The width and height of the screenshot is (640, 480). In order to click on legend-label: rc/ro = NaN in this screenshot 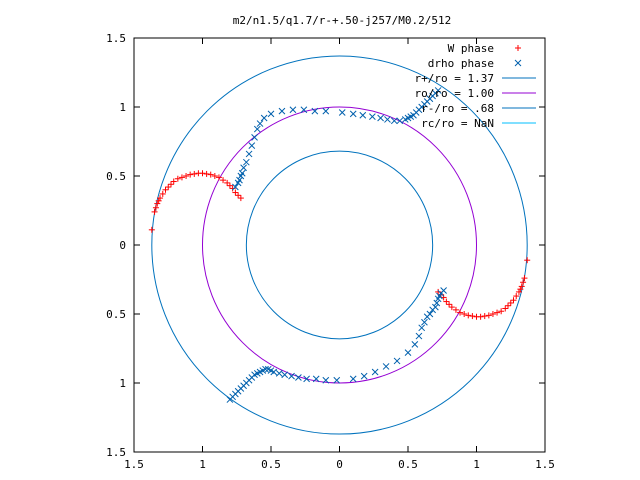, I will do `click(457, 123)`.